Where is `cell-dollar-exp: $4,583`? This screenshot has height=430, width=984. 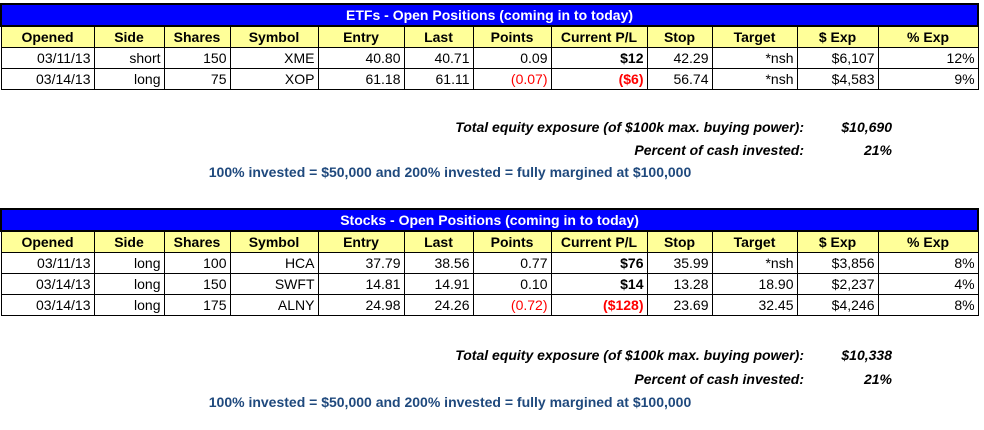
cell-dollar-exp: $4,583 is located at coordinates (837, 78).